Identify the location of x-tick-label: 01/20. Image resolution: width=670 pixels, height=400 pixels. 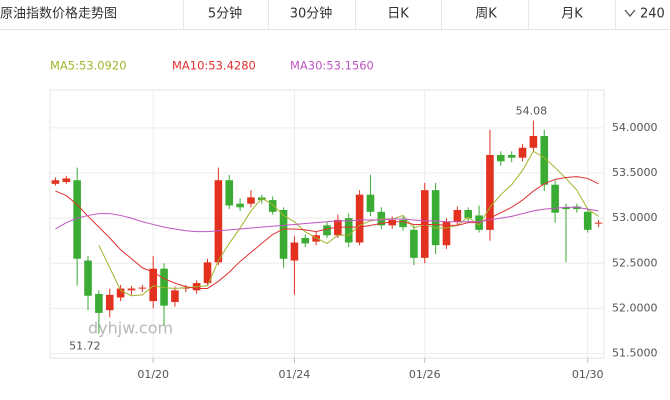
(153, 374).